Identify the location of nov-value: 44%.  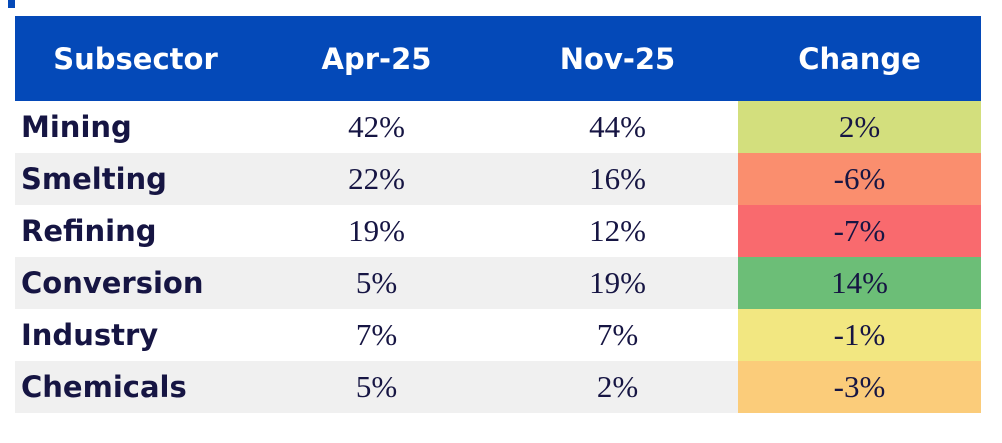
(617, 126).